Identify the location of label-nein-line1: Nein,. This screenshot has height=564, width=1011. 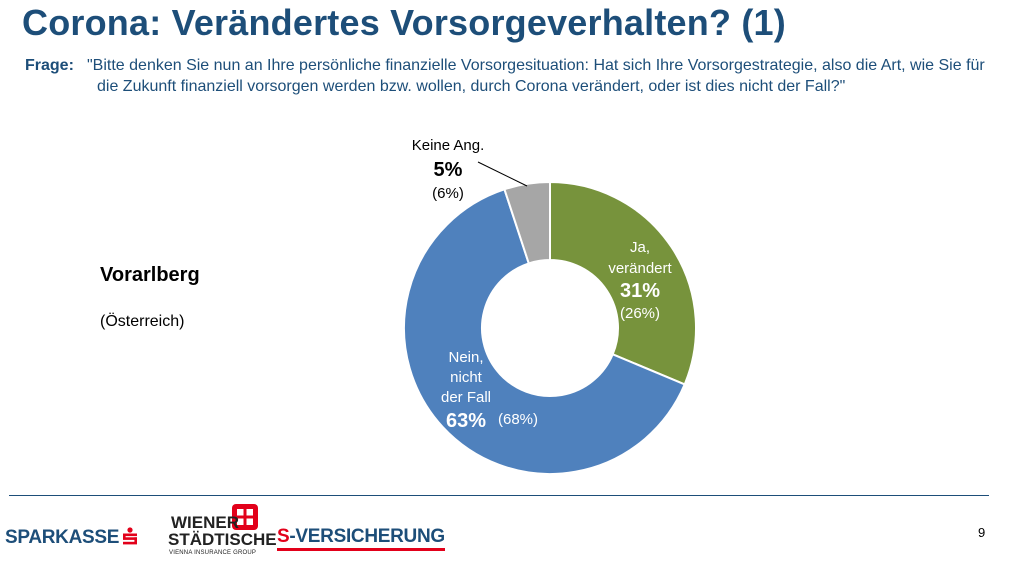
(465, 357).